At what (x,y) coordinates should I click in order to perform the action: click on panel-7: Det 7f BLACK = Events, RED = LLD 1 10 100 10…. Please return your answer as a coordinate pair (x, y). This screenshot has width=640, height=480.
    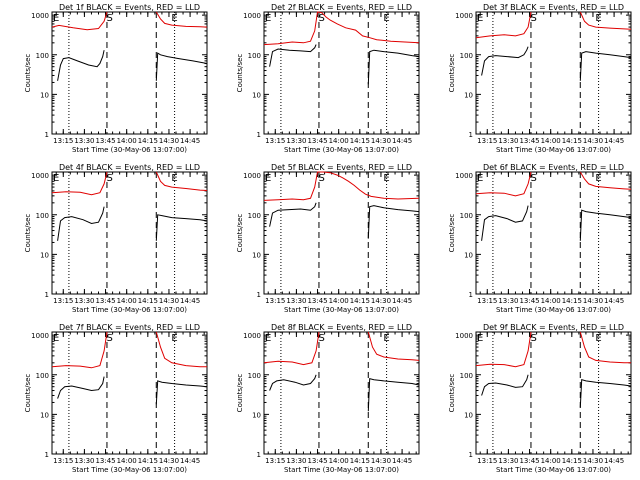
    Looking at the image, I should click on (116, 398).